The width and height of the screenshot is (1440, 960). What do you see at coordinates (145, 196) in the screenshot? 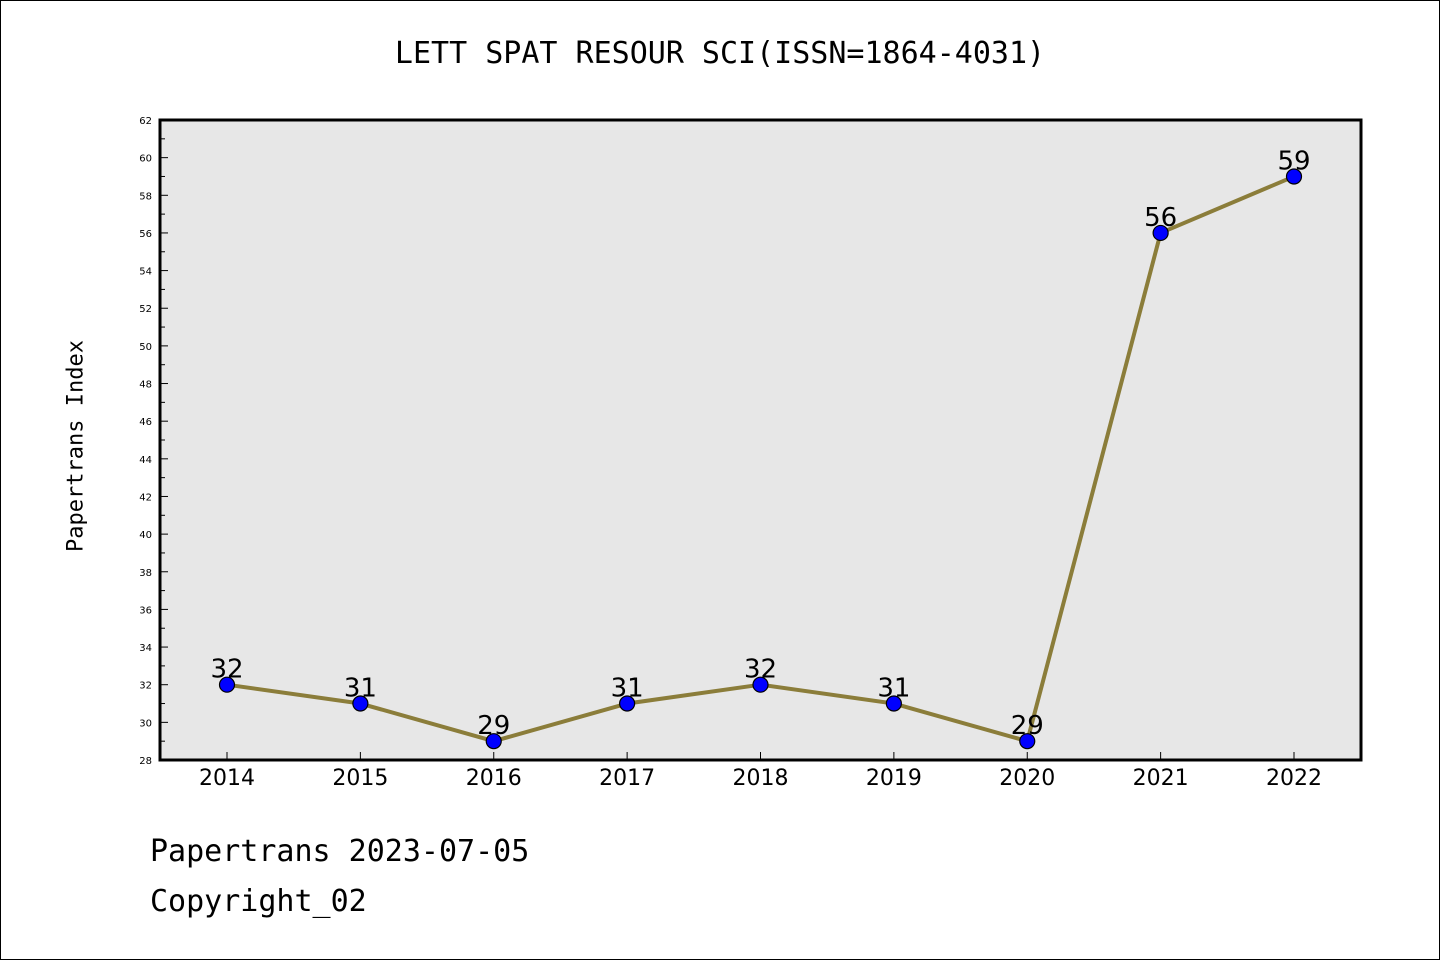
I see `y-tick-label: 58` at bounding box center [145, 196].